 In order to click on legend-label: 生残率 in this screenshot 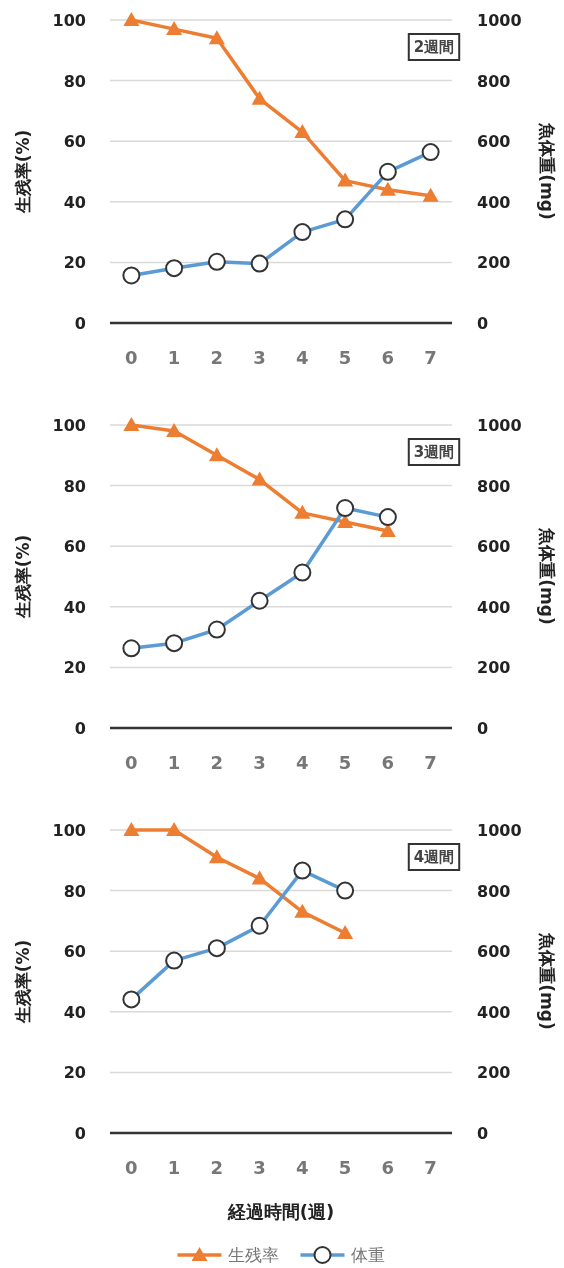, I will do `click(253, 1255)`.